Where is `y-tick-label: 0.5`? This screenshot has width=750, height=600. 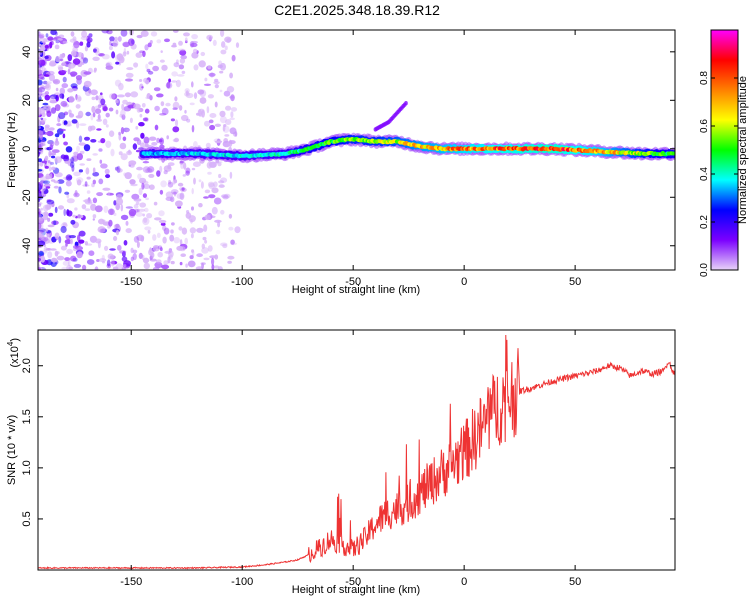 y-tick-label: 0.5 is located at coordinates (27, 518).